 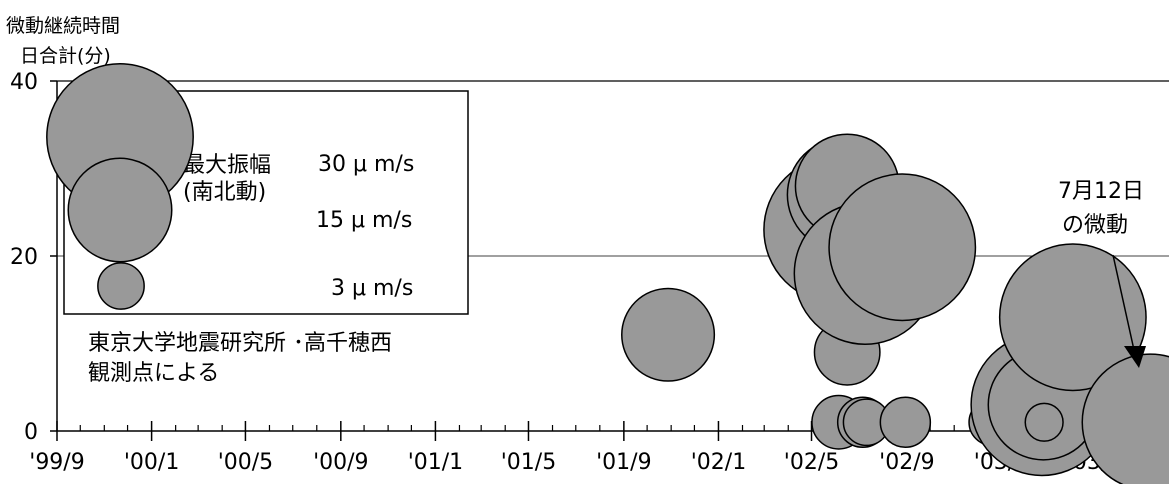 I want to click on y-tick-label-20: 20, so click(x=24, y=257).